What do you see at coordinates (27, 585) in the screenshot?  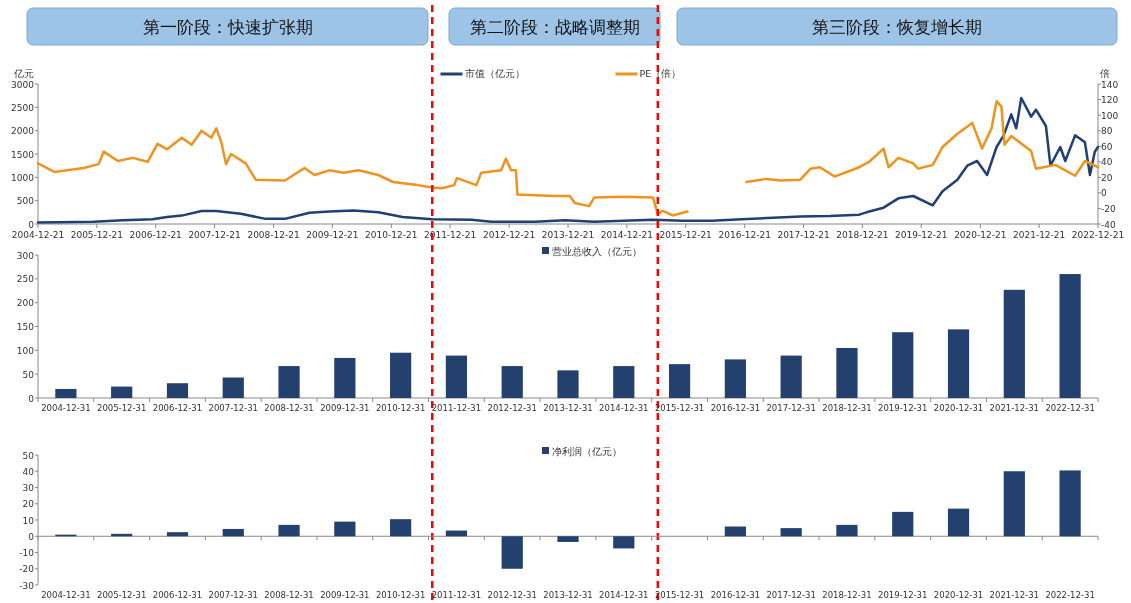 I see `y-tick-label: -30` at bounding box center [27, 585].